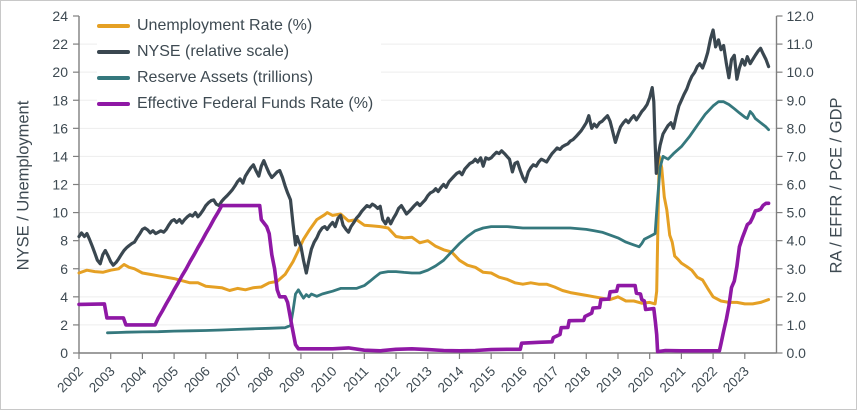  Describe the element at coordinates (641, 380) in the screenshot. I see `x-axis-tick-label: 2020` at that location.